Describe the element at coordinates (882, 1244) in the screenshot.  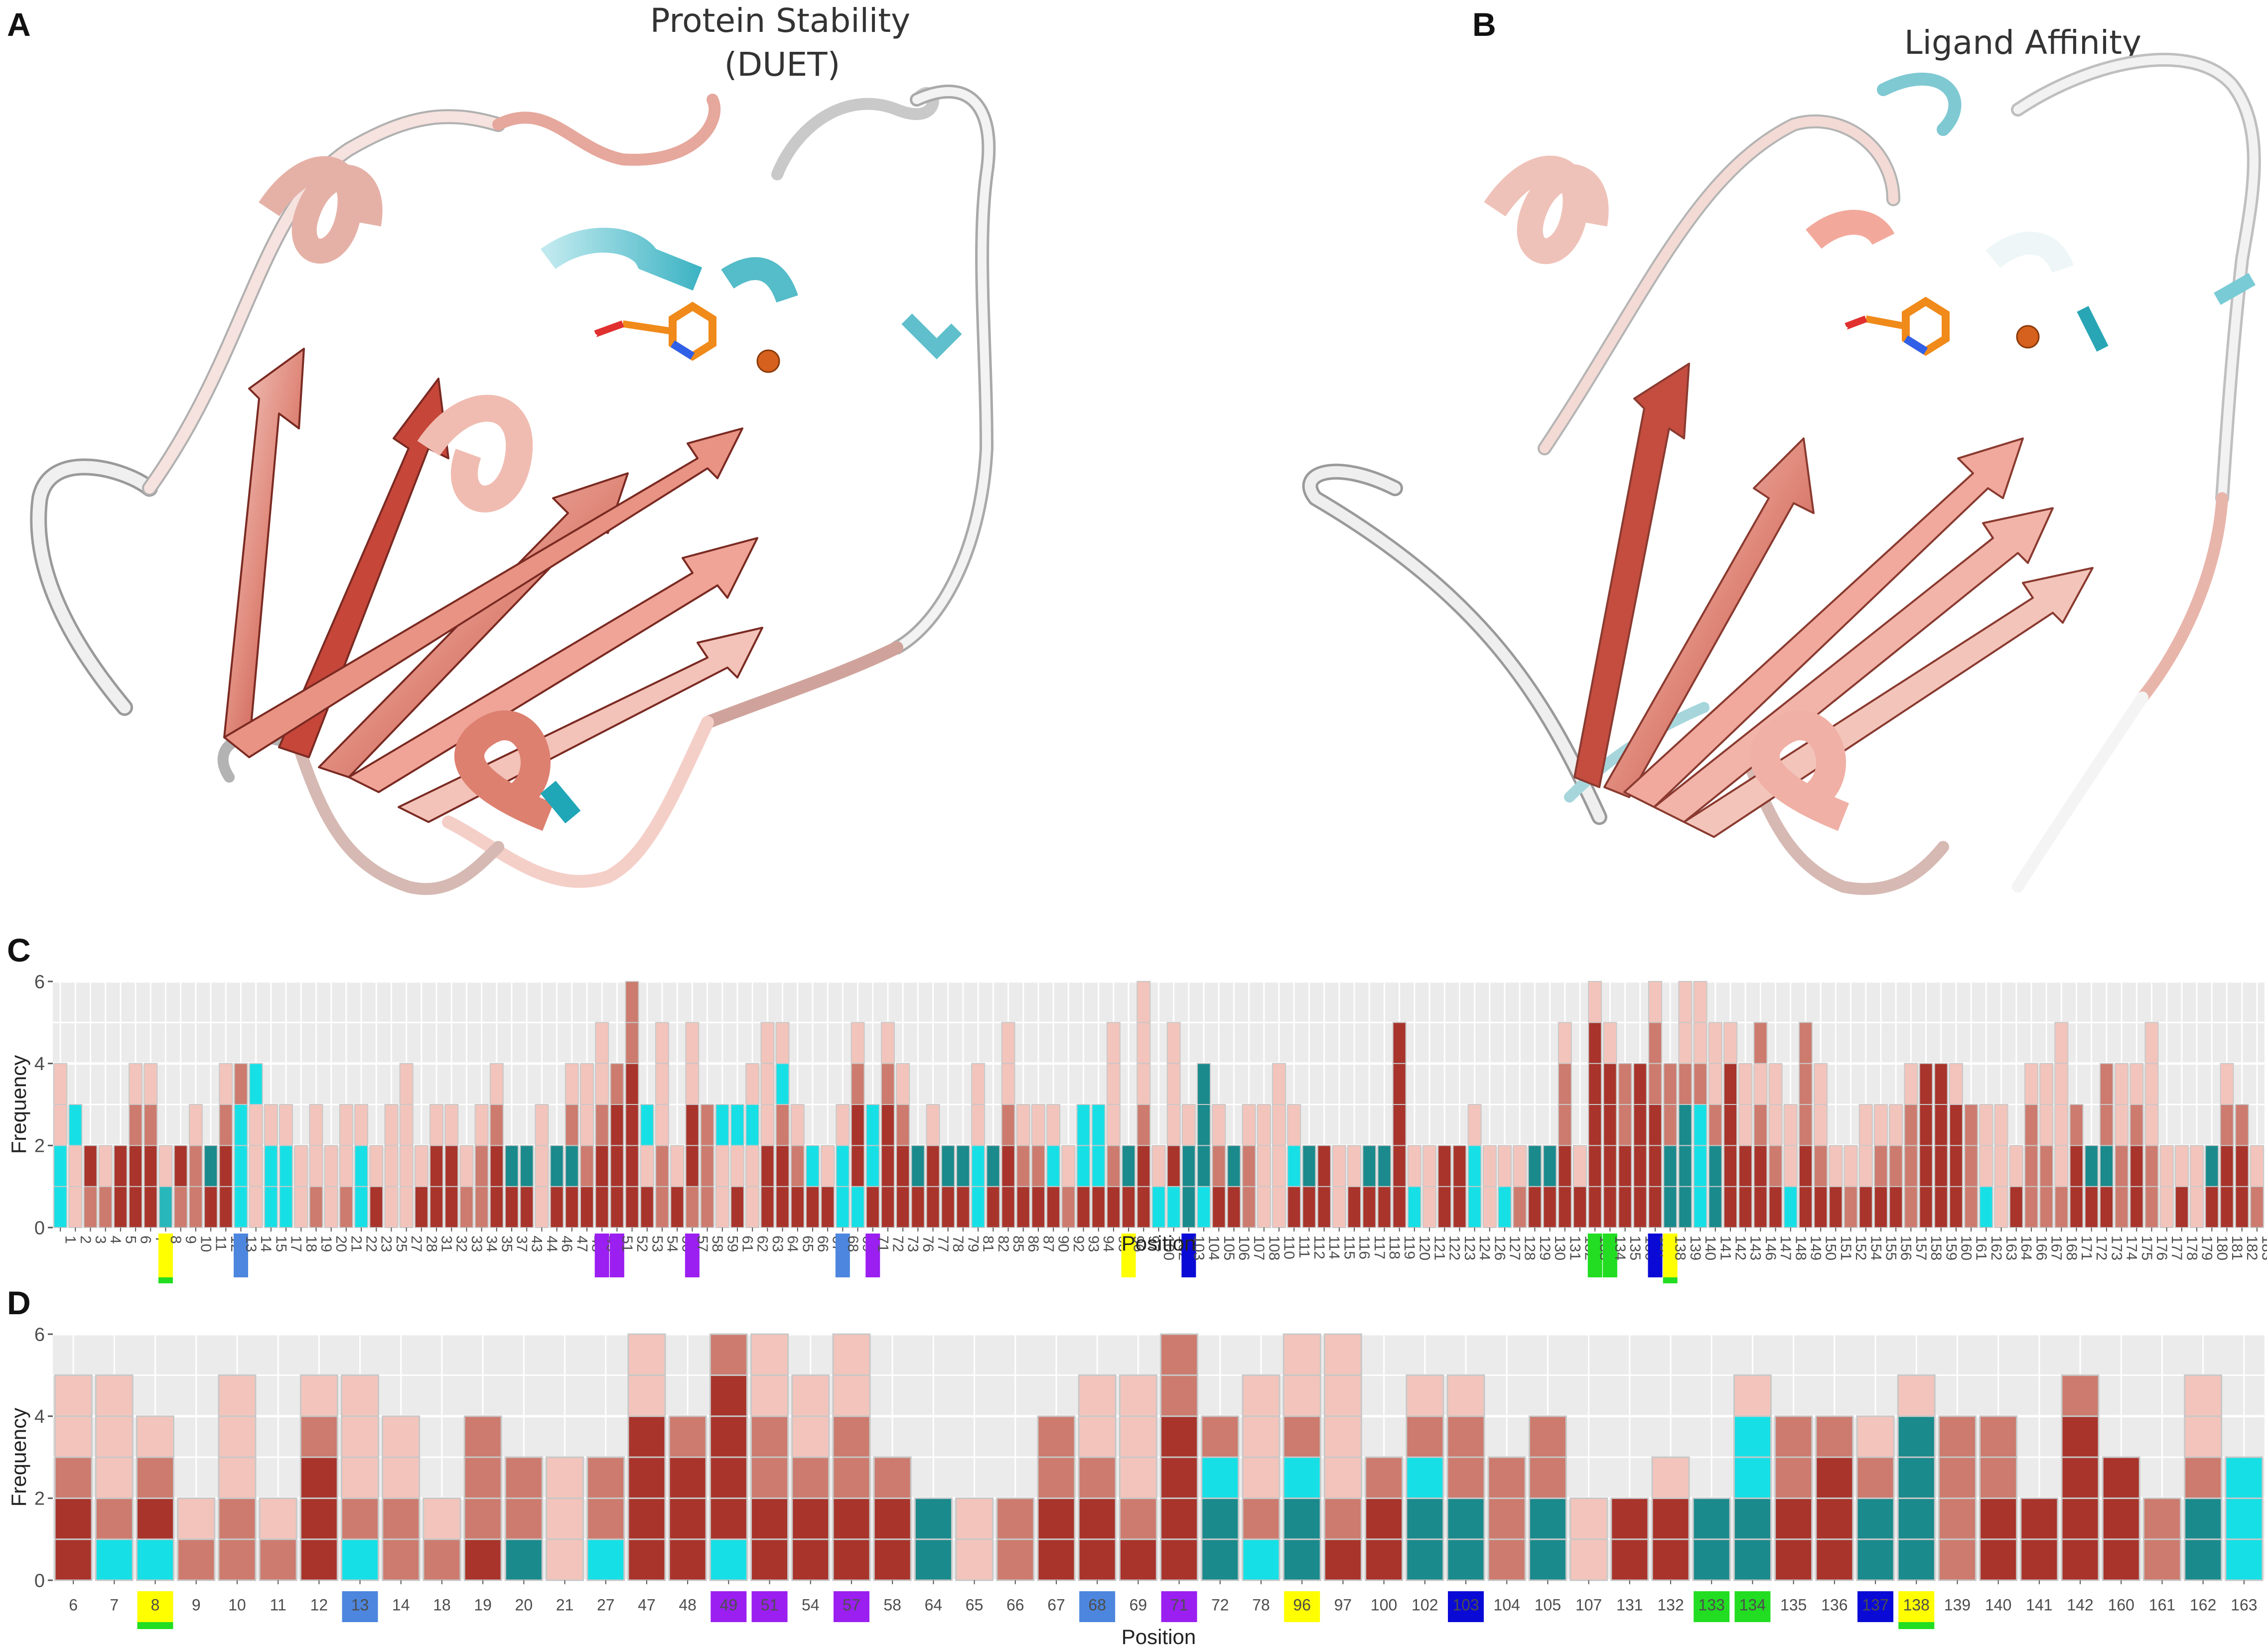
I see `x-tick-label: 71` at that location.